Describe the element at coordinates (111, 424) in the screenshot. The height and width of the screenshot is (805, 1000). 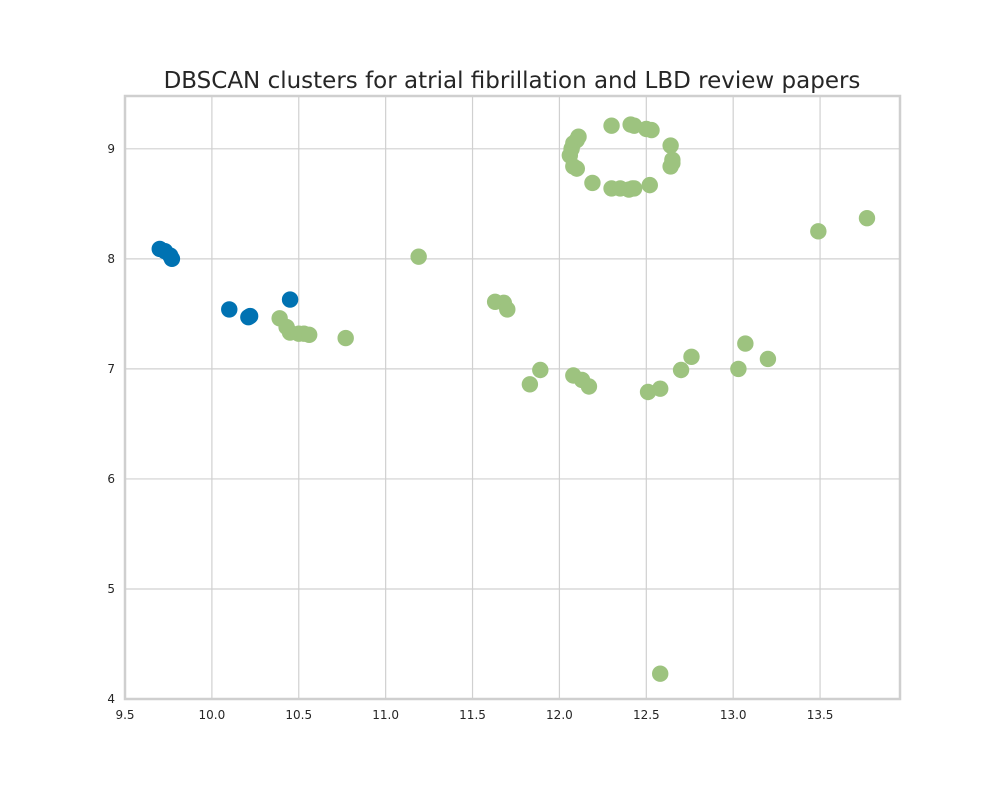
I see `y-tick-labels: 4 5 6 7 8 9` at that location.